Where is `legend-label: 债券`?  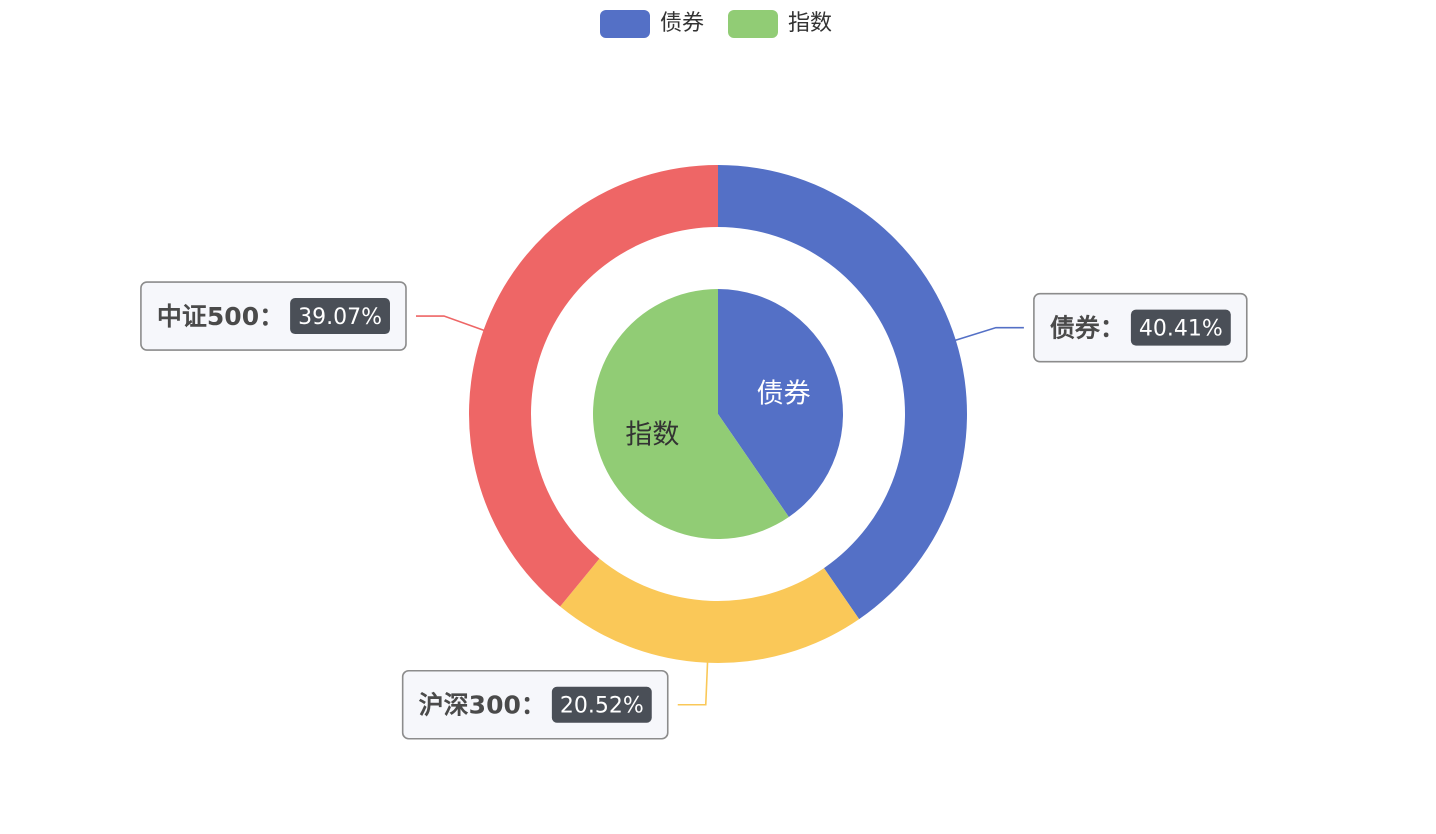
legend-label: 债券 is located at coordinates (682, 23).